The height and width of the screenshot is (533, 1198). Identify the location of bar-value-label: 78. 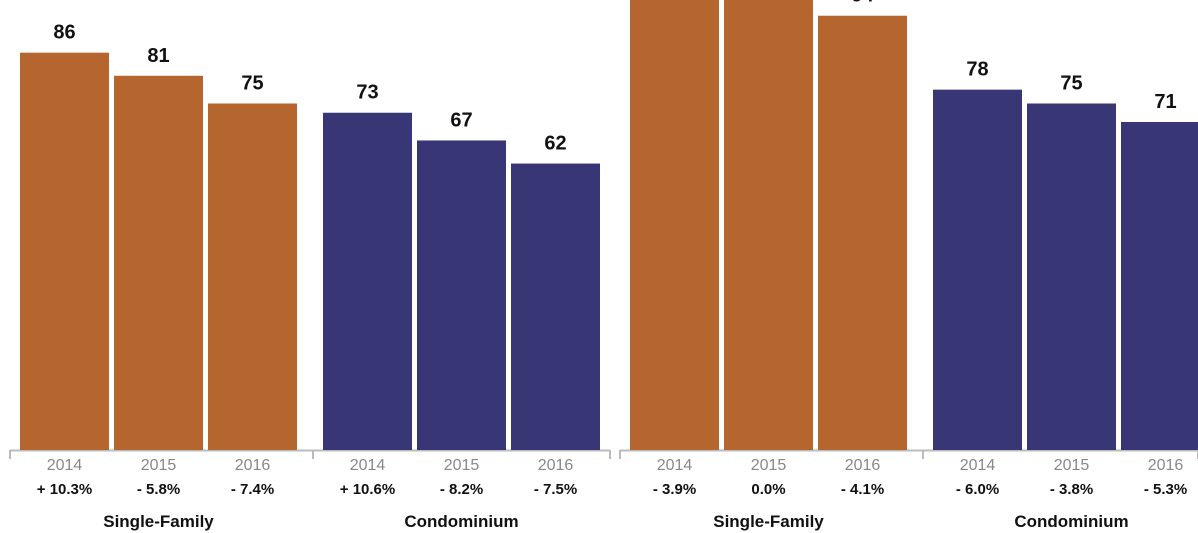
(977, 70).